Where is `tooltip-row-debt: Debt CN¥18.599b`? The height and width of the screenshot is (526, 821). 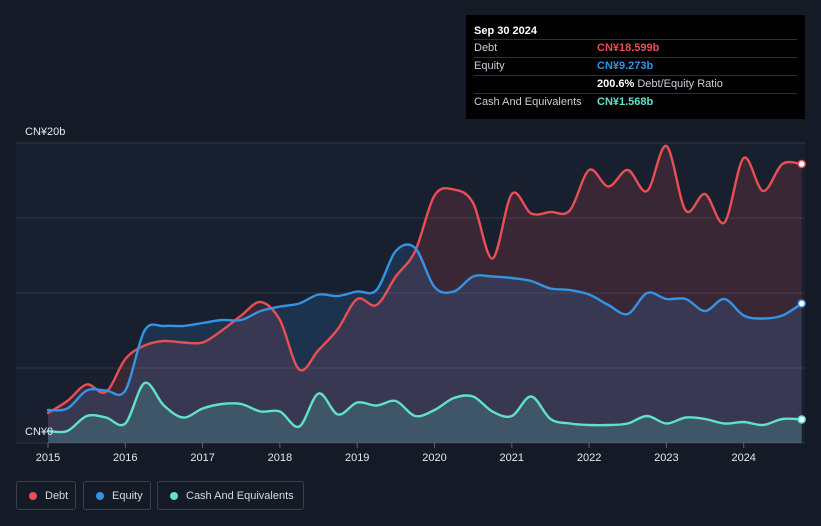
tooltip-row-debt: Debt CN¥18.599b is located at coordinates (635, 48).